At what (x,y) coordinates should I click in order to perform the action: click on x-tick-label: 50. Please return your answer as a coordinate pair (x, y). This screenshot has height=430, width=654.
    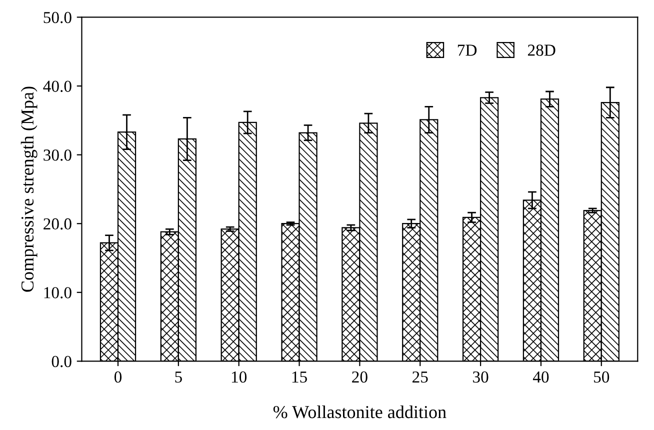
    Looking at the image, I should click on (602, 377).